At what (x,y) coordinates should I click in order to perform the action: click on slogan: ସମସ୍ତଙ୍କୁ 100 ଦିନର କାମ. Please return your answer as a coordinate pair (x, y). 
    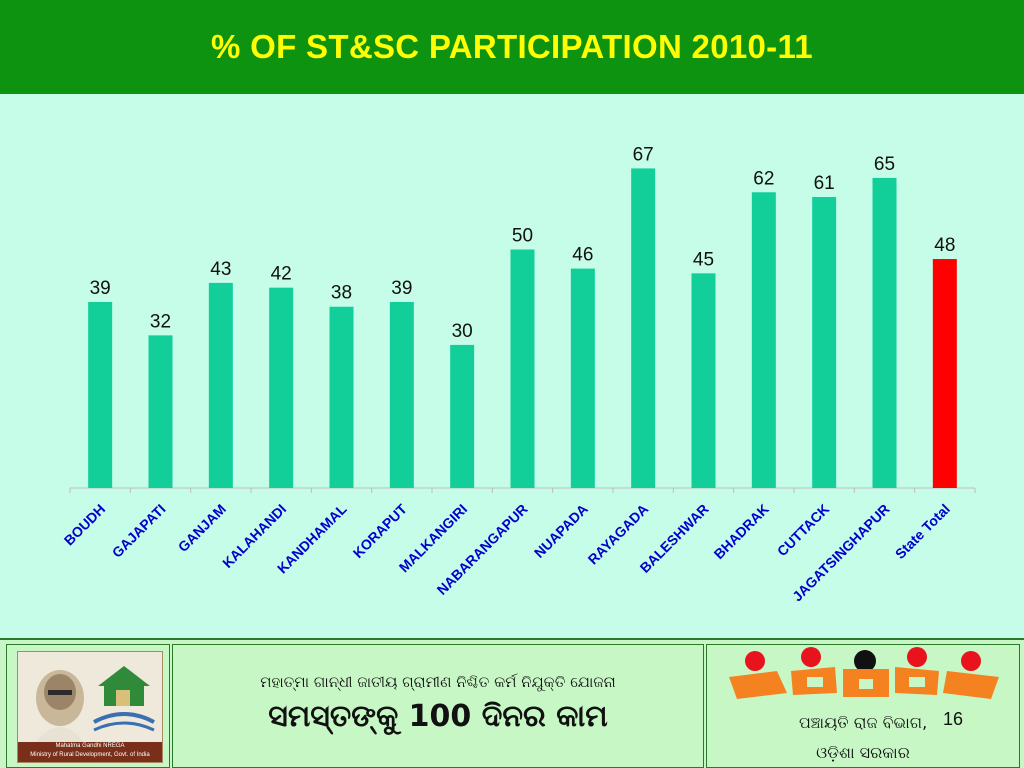
    Looking at the image, I should click on (438, 716).